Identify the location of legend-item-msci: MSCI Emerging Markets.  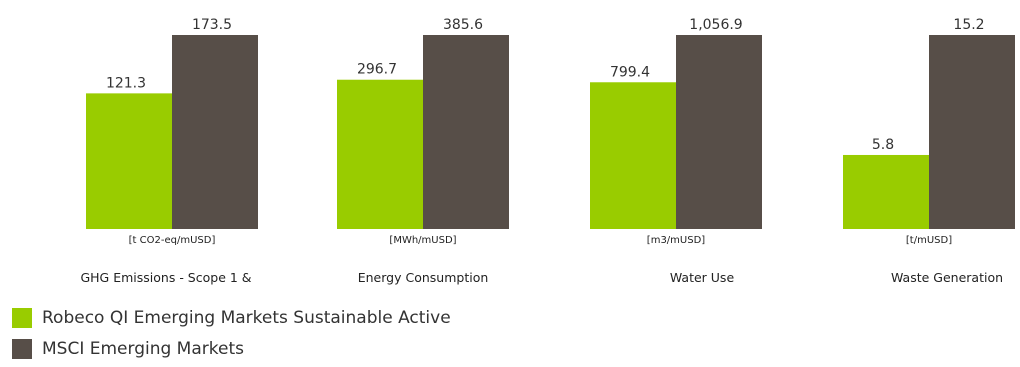
(231, 349).